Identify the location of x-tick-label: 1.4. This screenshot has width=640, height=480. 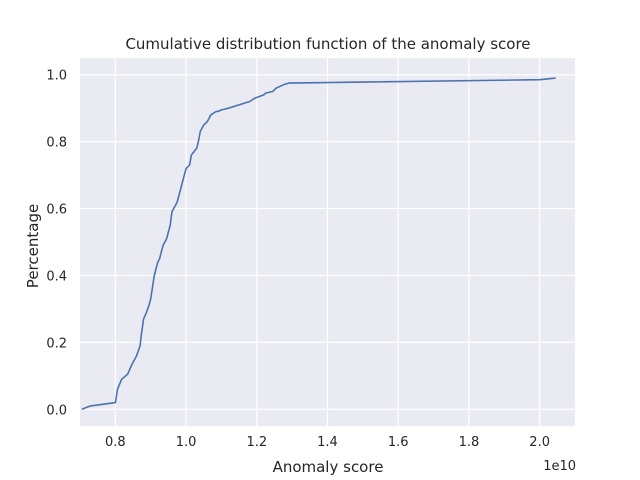
(327, 442).